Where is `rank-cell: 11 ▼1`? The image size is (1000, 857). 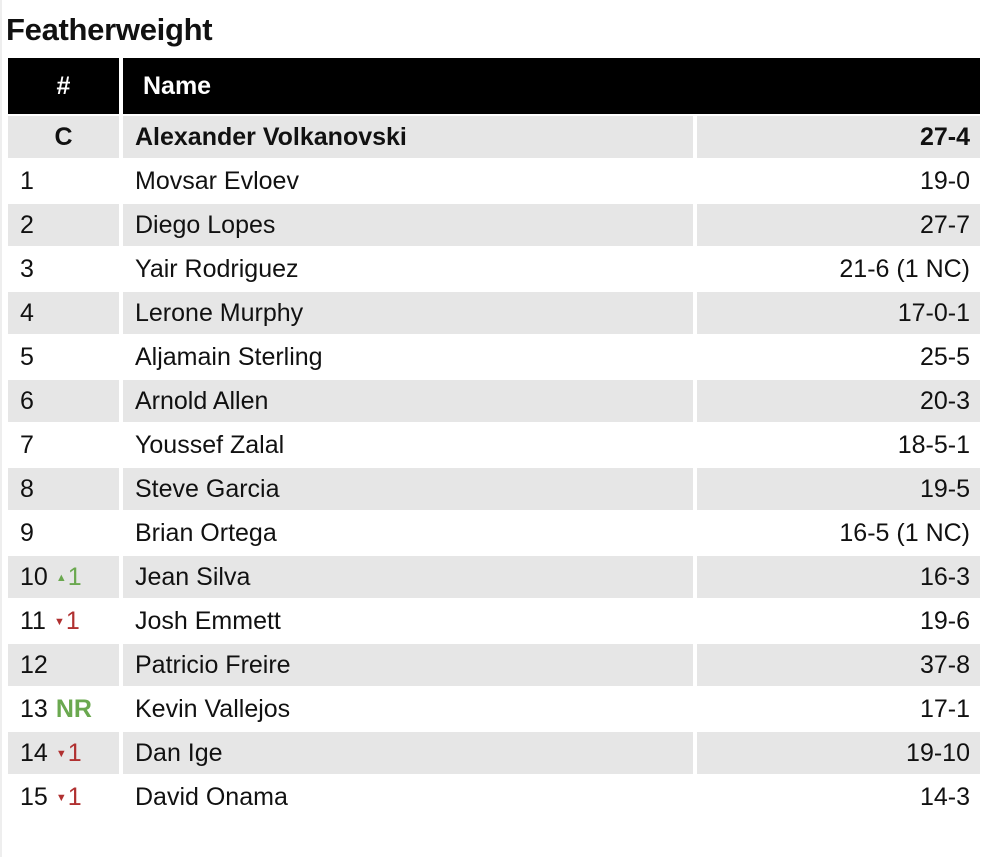 rank-cell: 11 ▼1 is located at coordinates (63, 621).